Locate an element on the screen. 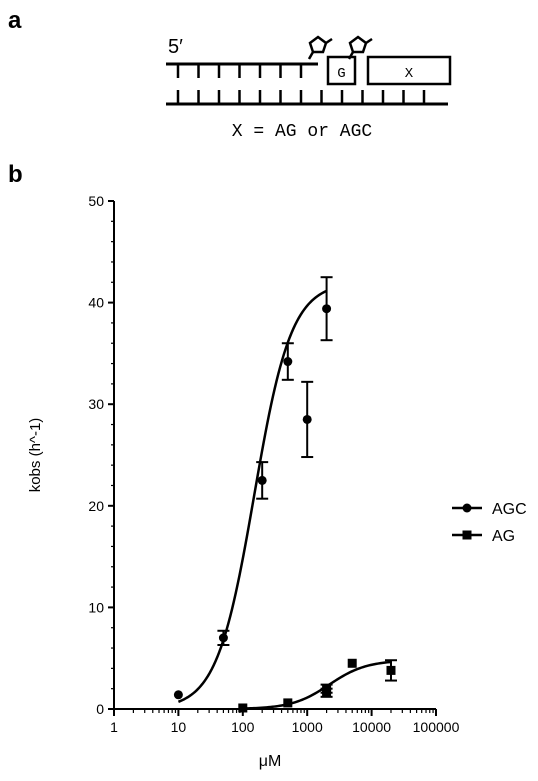 Image resolution: width=538 pixels, height=781 pixels. legend: AGC AG is located at coordinates (489, 523).